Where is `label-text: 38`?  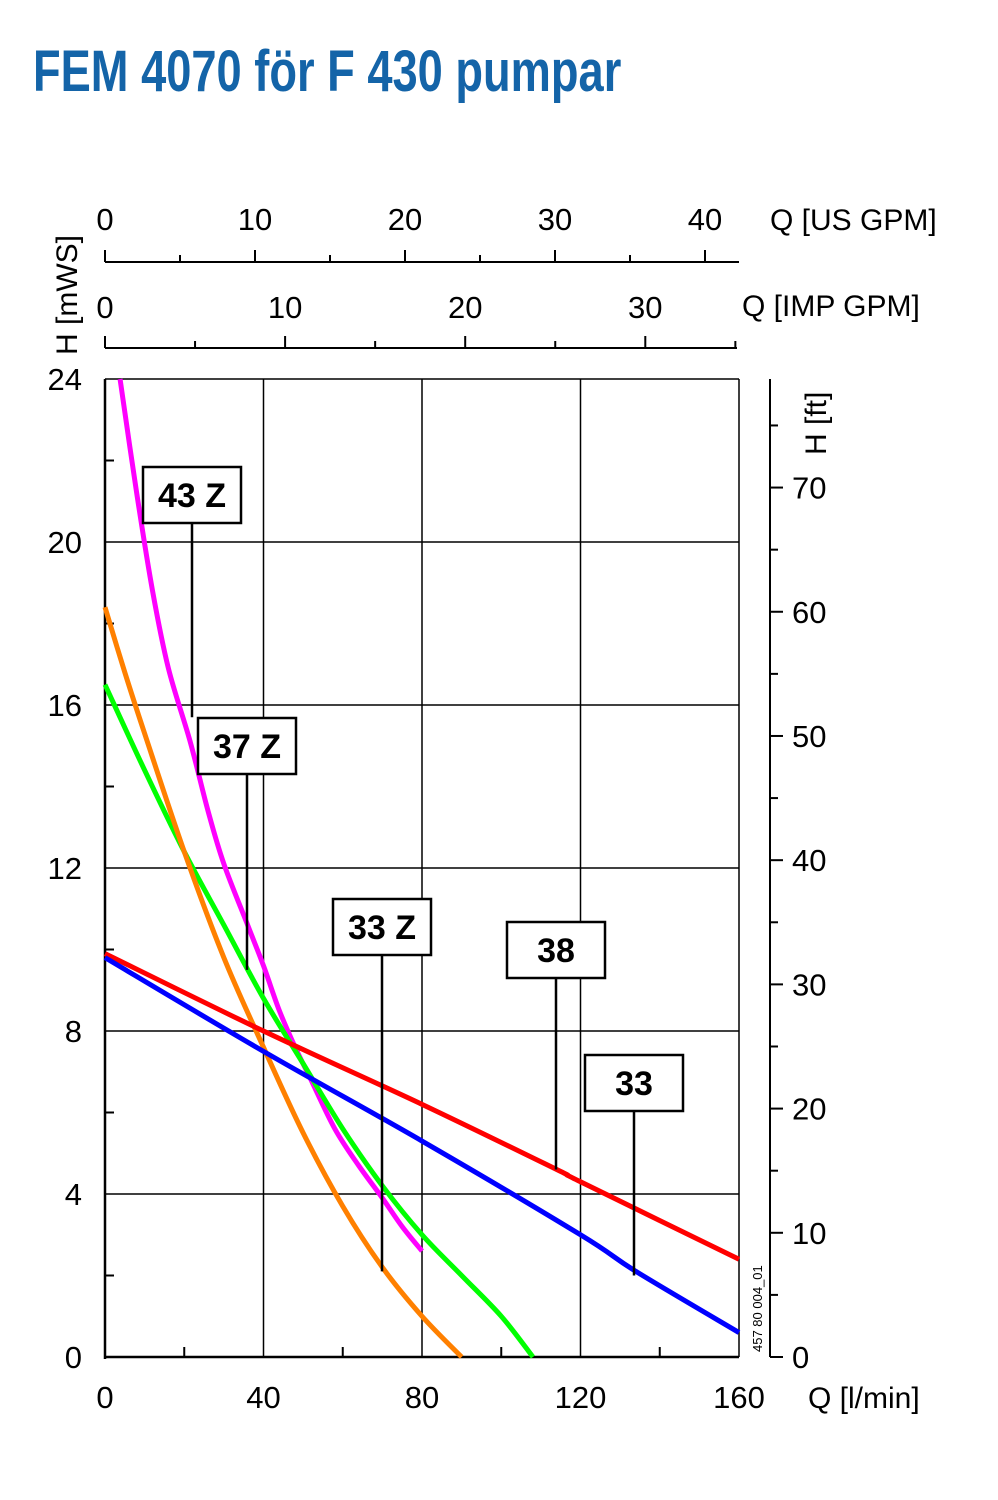 label-text: 38 is located at coordinates (556, 951).